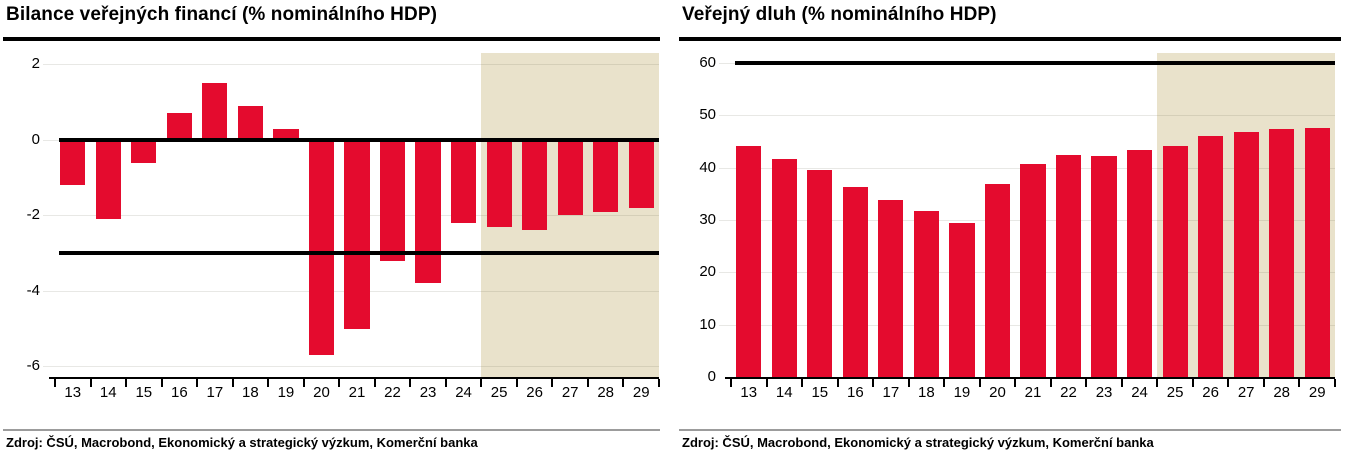 Image resolution: width=1347 pixels, height=463 pixels. I want to click on x-axis-tick-label: 28, so click(1282, 392).